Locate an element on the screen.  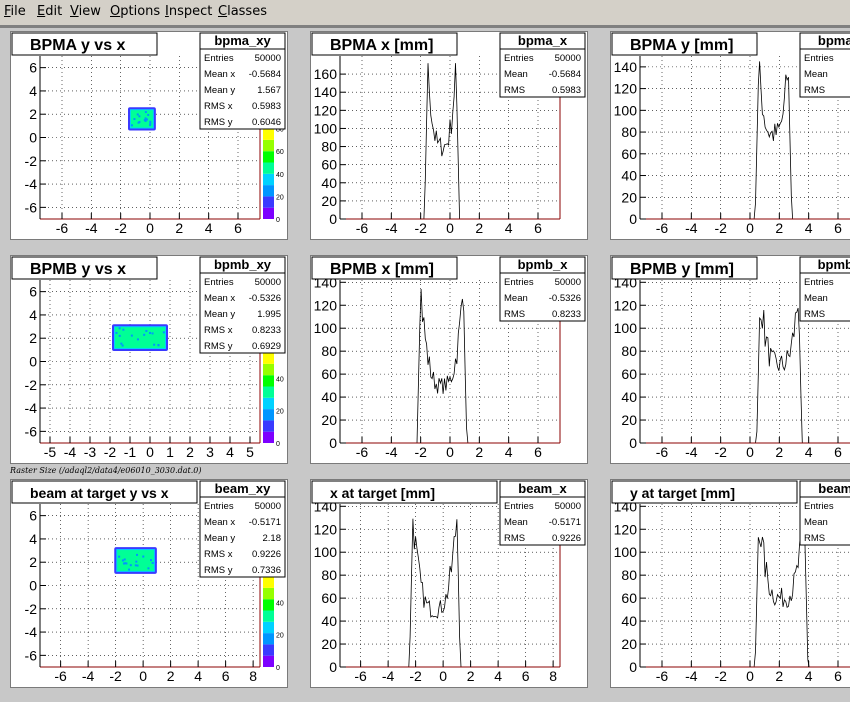
stats-name: beam_x is located at coordinates (542, 488).